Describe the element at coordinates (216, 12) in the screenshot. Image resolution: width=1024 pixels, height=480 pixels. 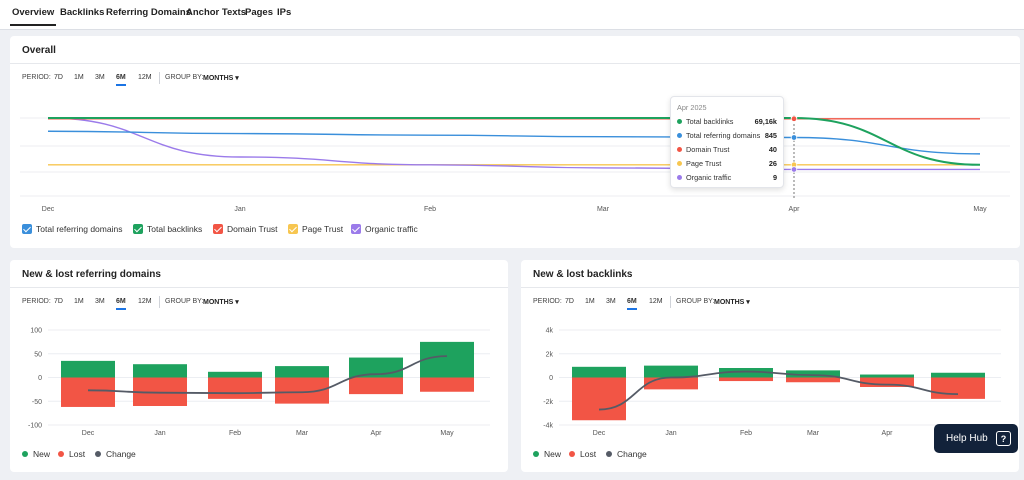
I see `tab-anchor-texts: Anchor Texts` at that location.